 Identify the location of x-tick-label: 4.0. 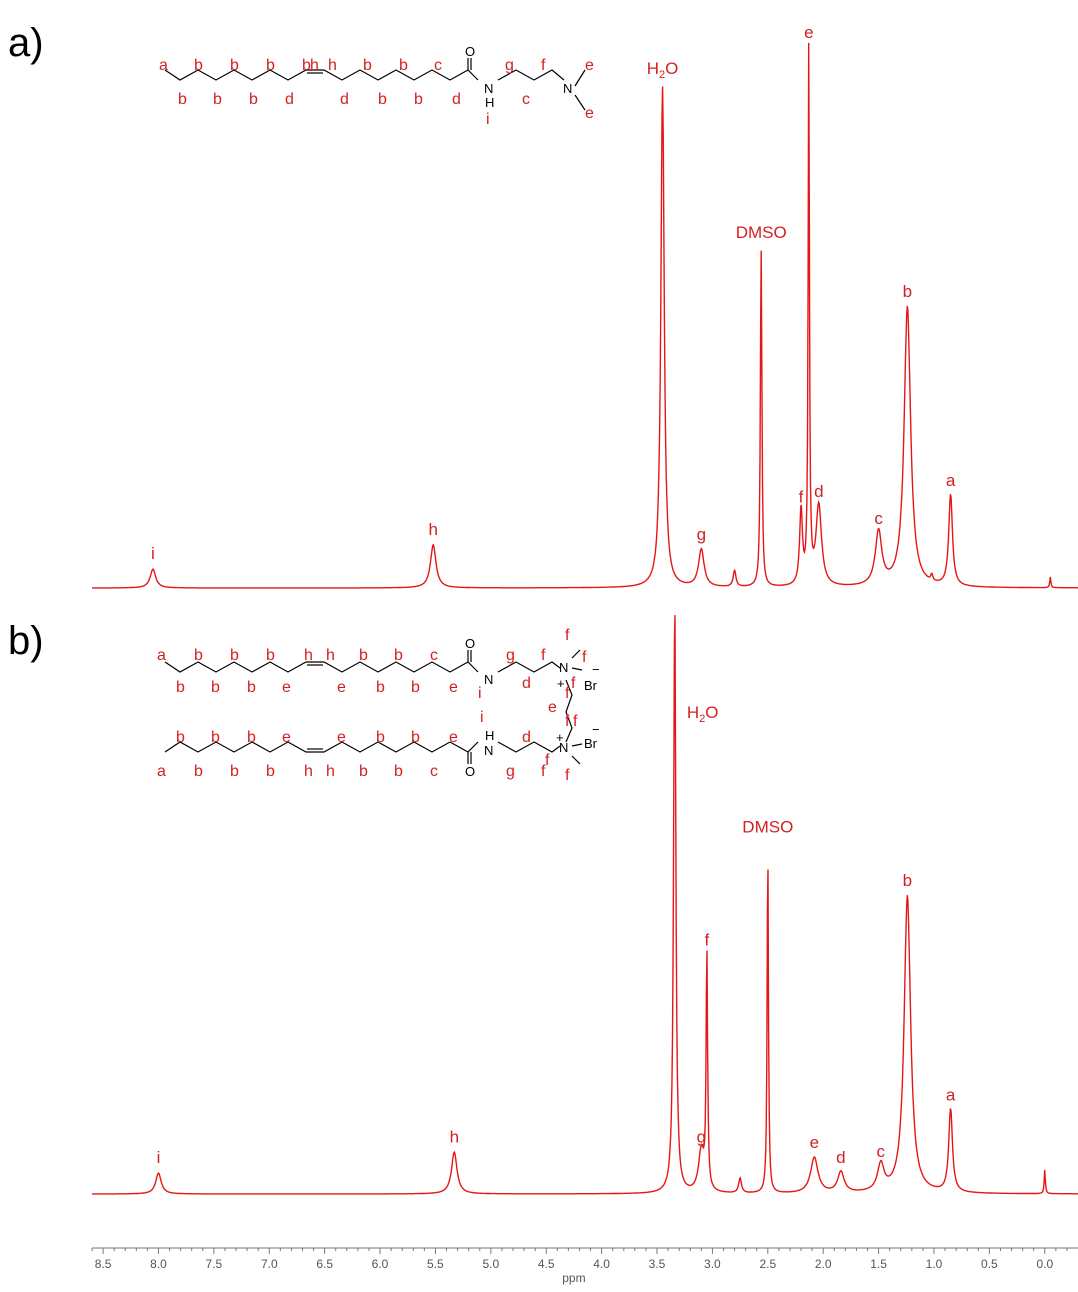
(601, 1264).